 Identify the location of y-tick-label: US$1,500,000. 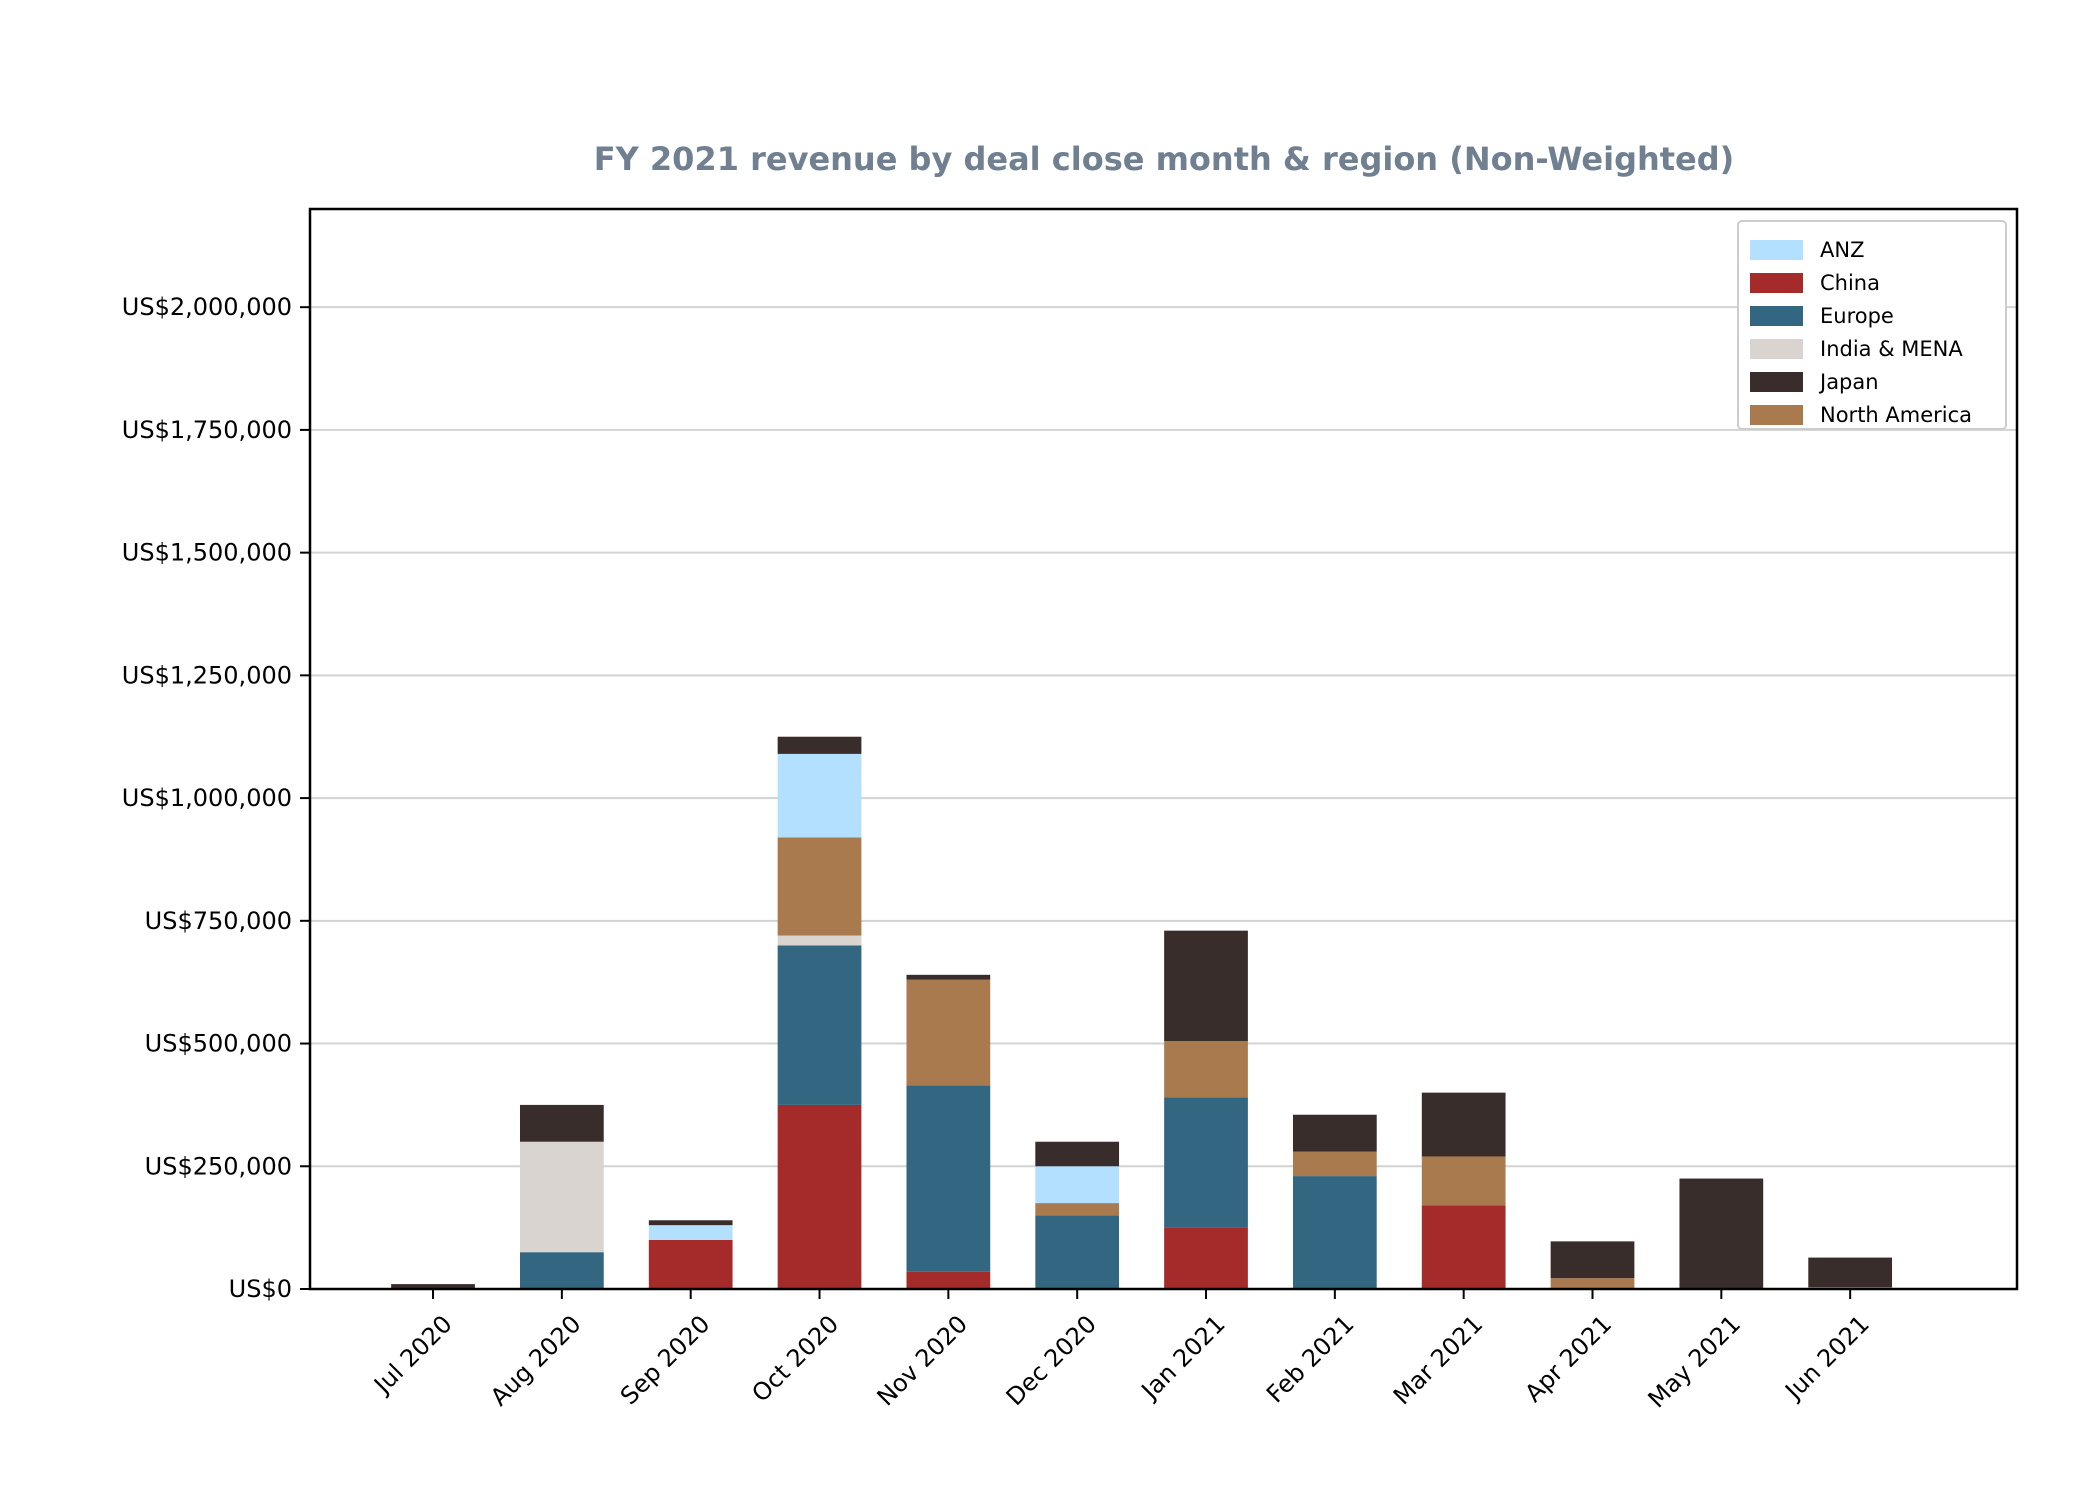
(207, 553).